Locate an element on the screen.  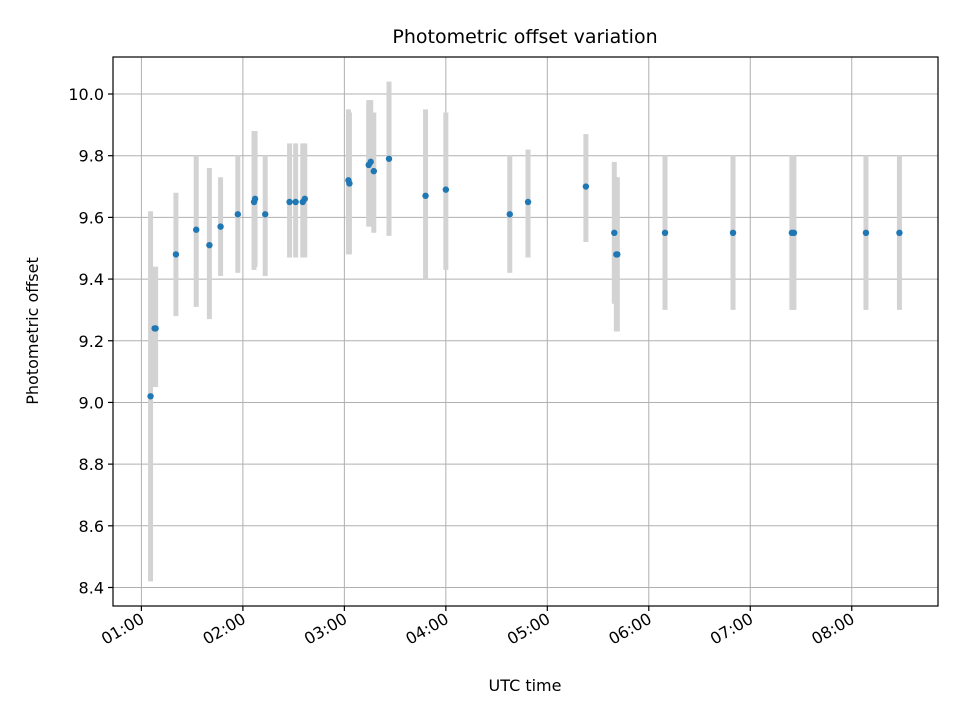
chart-title: Photometric offset variation is located at coordinates (524, 37).